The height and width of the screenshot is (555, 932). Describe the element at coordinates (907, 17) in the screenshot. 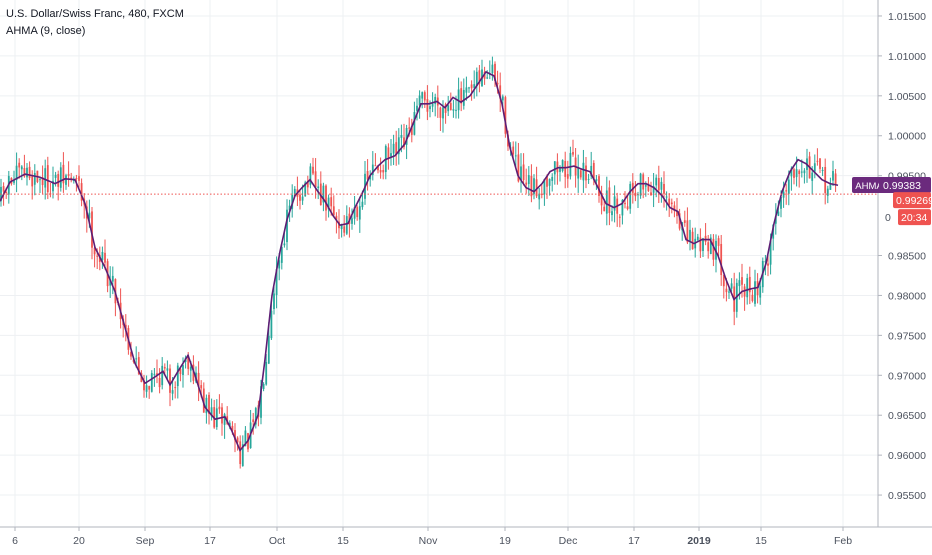

I see `price-tick-label: 1.01500` at that location.